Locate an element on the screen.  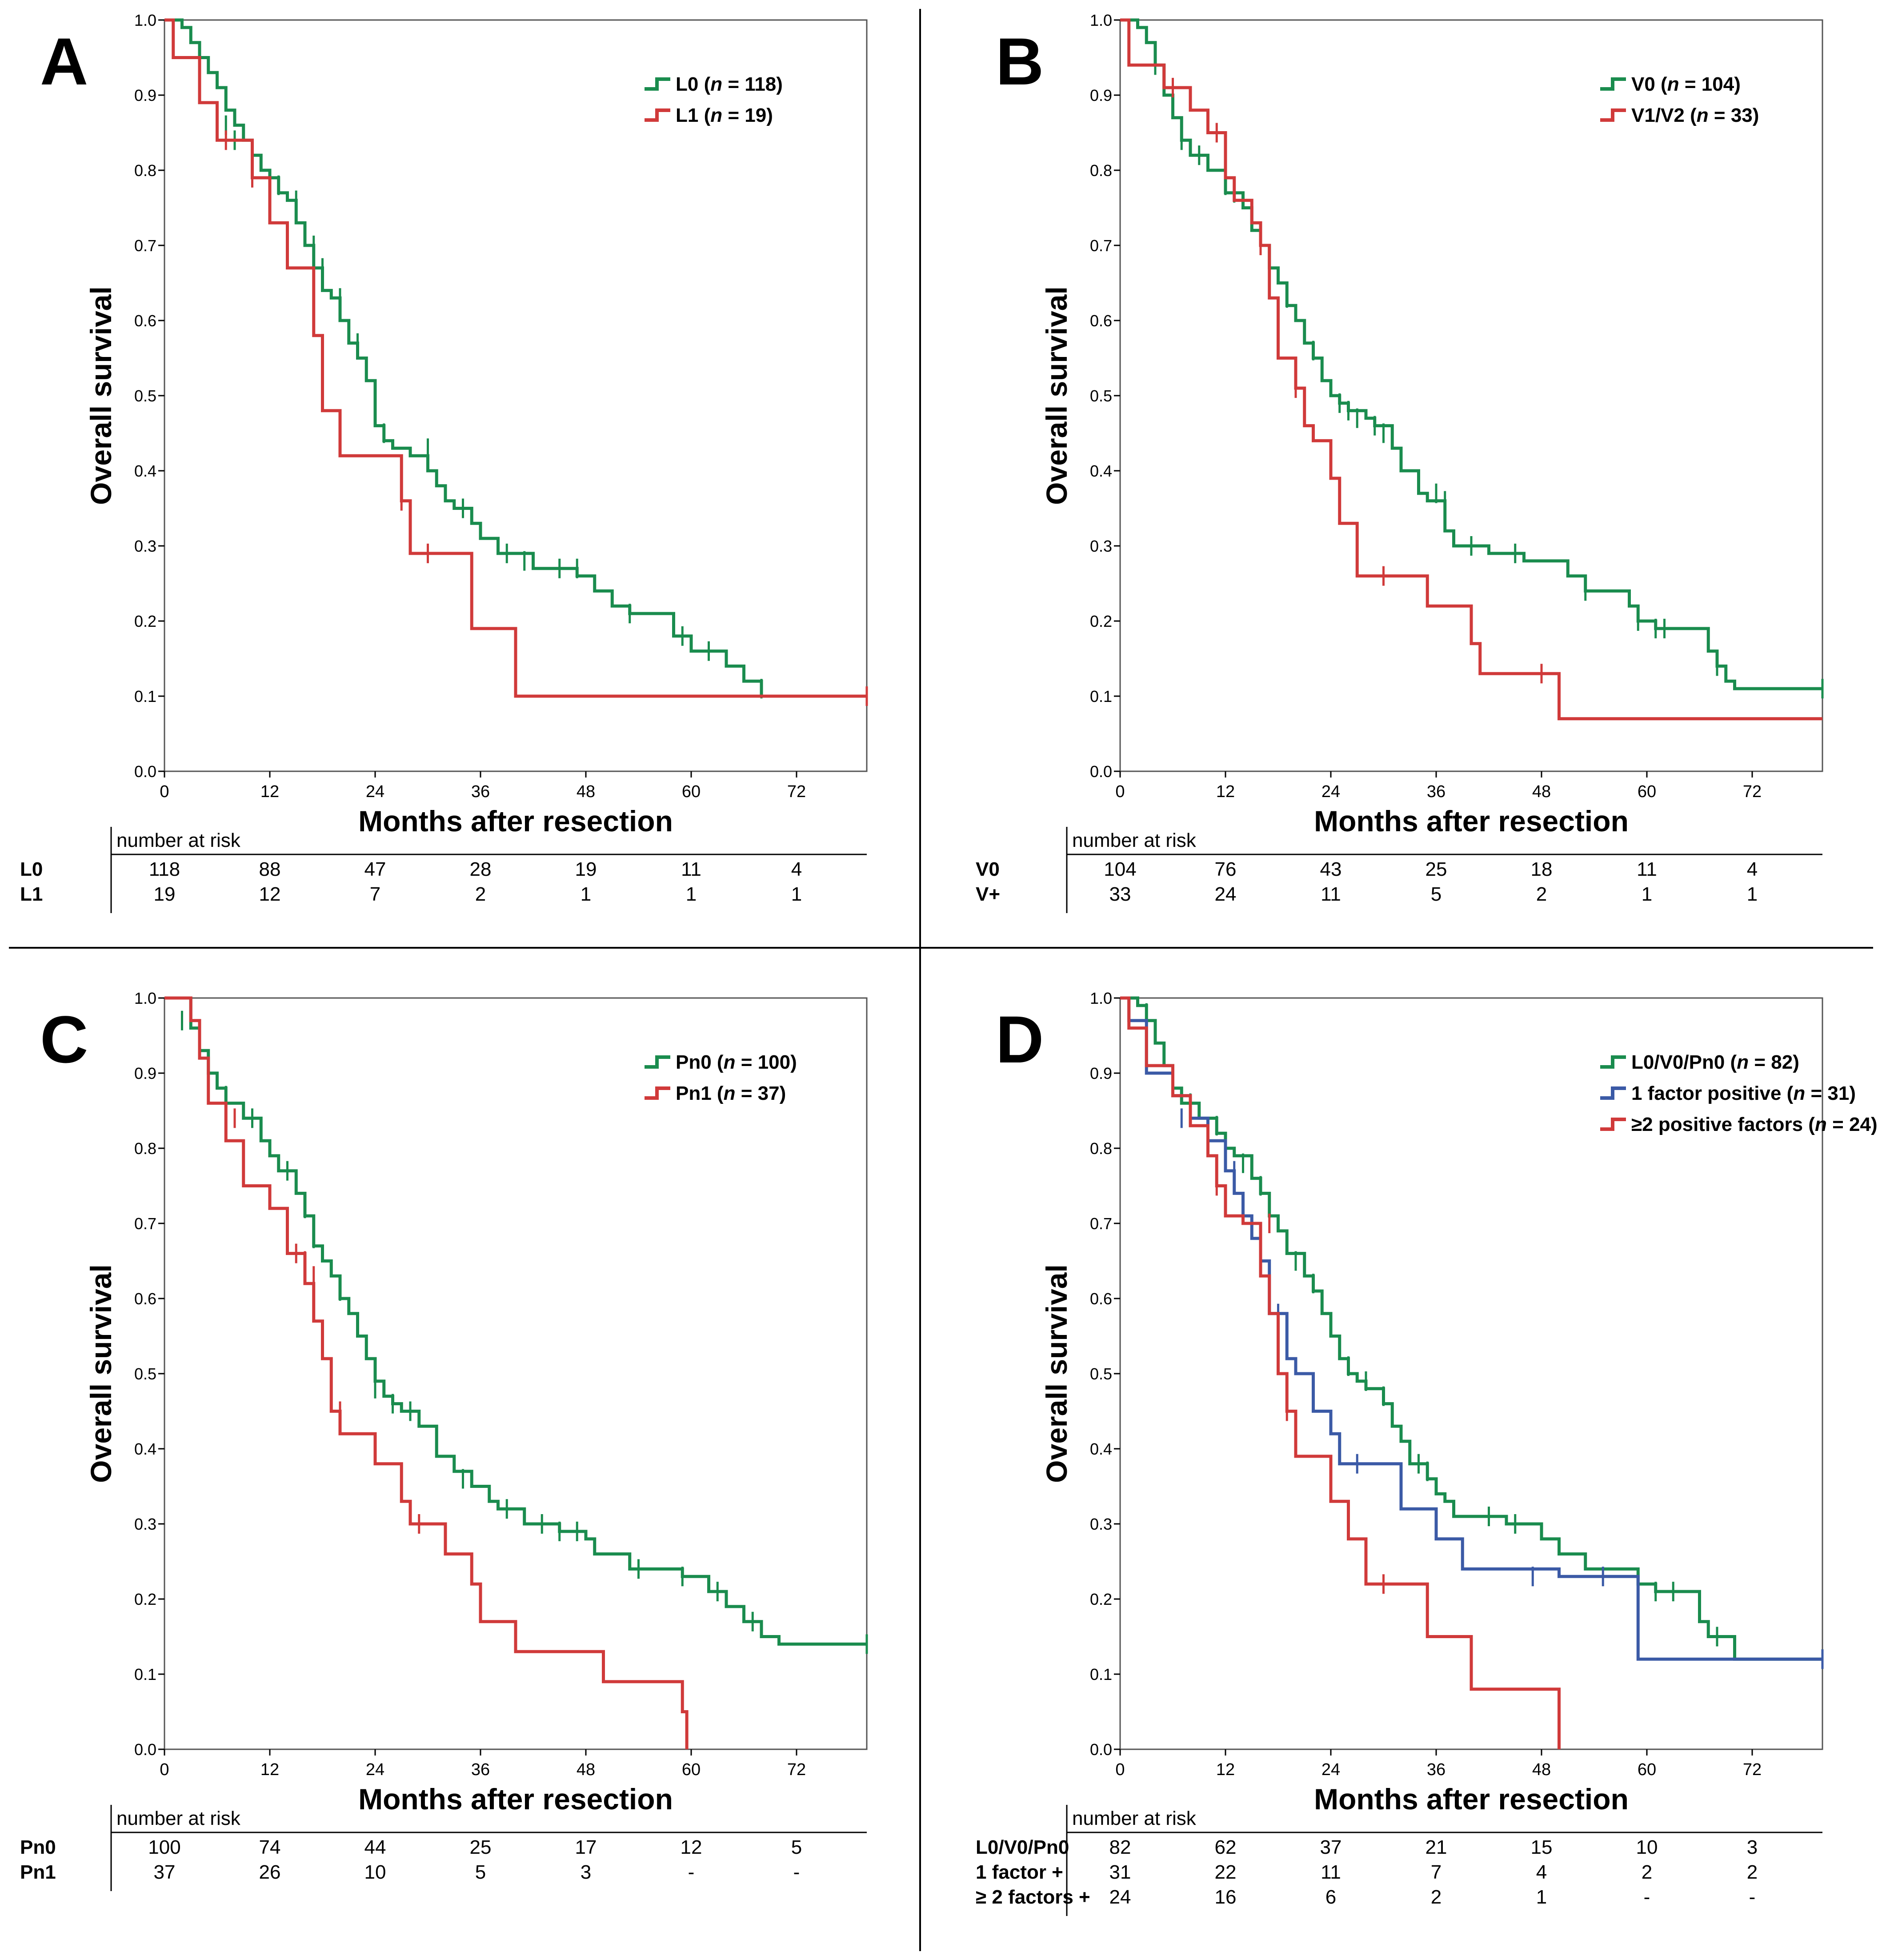
risk-cell: - is located at coordinates (692, 1872).